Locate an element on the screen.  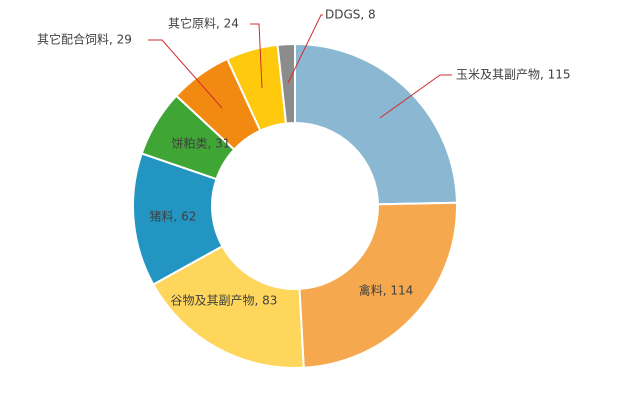
data-label-2: 谷物及其副产物, 83 is located at coordinates (224, 301).